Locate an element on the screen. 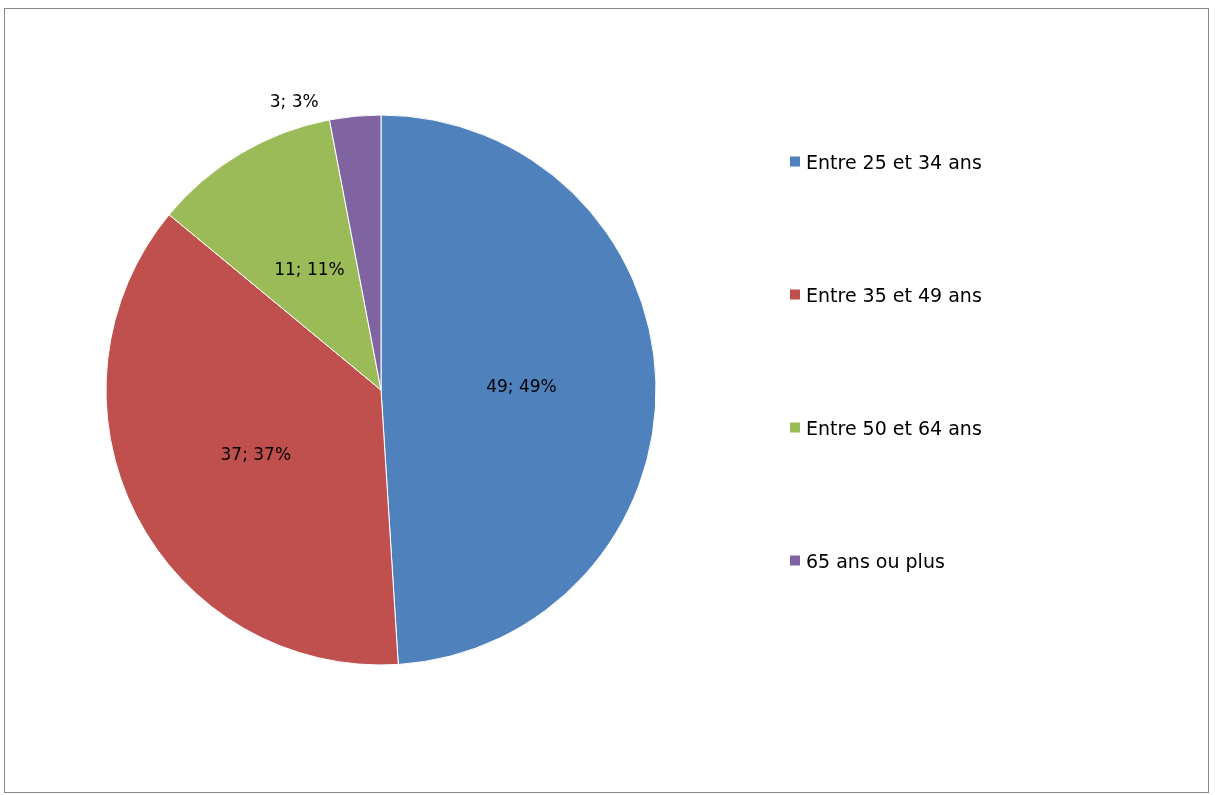 Image resolution: width=1215 pixels, height=795 pixels. legend-label: Entre 35 et 49 ans is located at coordinates (894, 294).